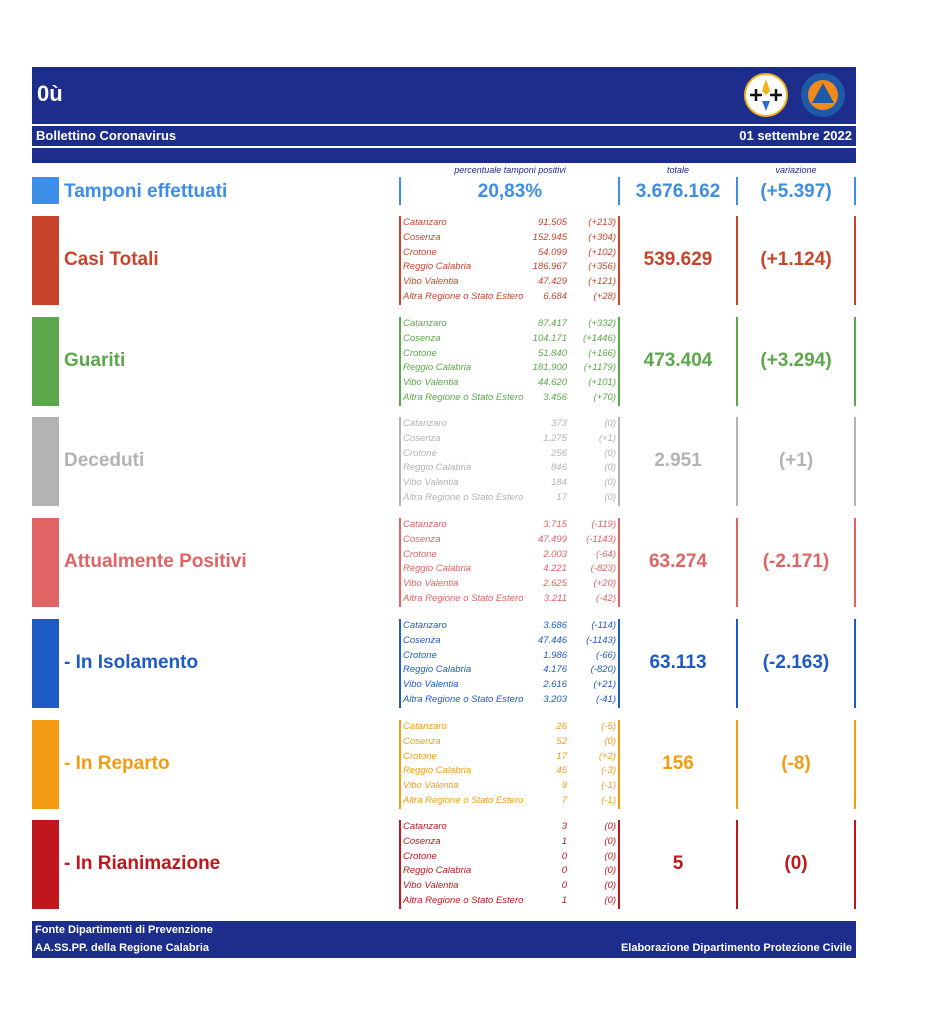 Image resolution: width=927 pixels, height=1024 pixels. I want to click on list-item: Catanzaro 3 (0), so click(510, 828).